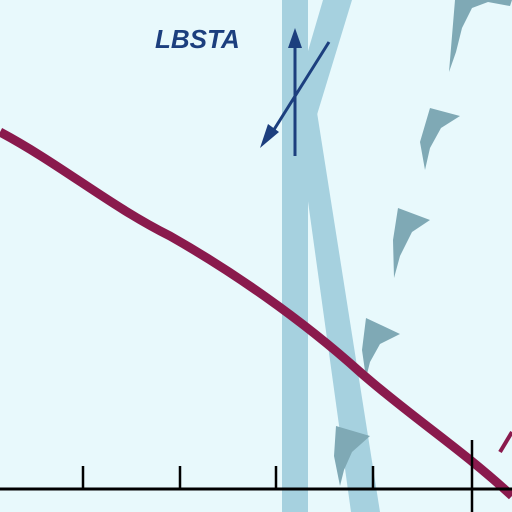  What do you see at coordinates (336, 302) in the screenshot?
I see `airway-corridor-diagonal-lower` at bounding box center [336, 302].